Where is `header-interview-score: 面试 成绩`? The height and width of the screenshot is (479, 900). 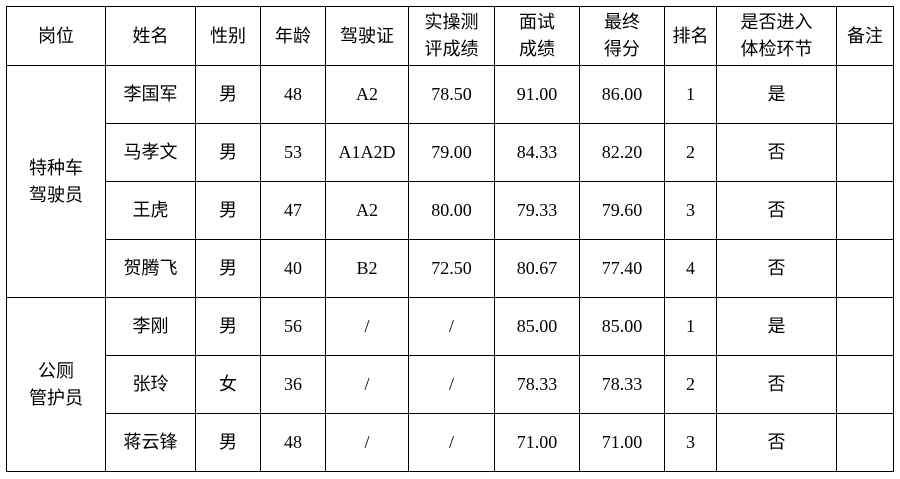 header-interview-score: 面试 成绩 is located at coordinates (537, 36).